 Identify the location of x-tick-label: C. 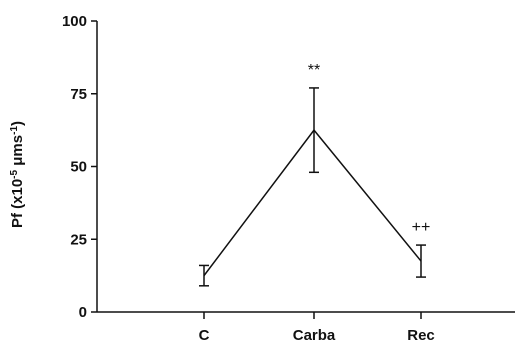
(204, 335).